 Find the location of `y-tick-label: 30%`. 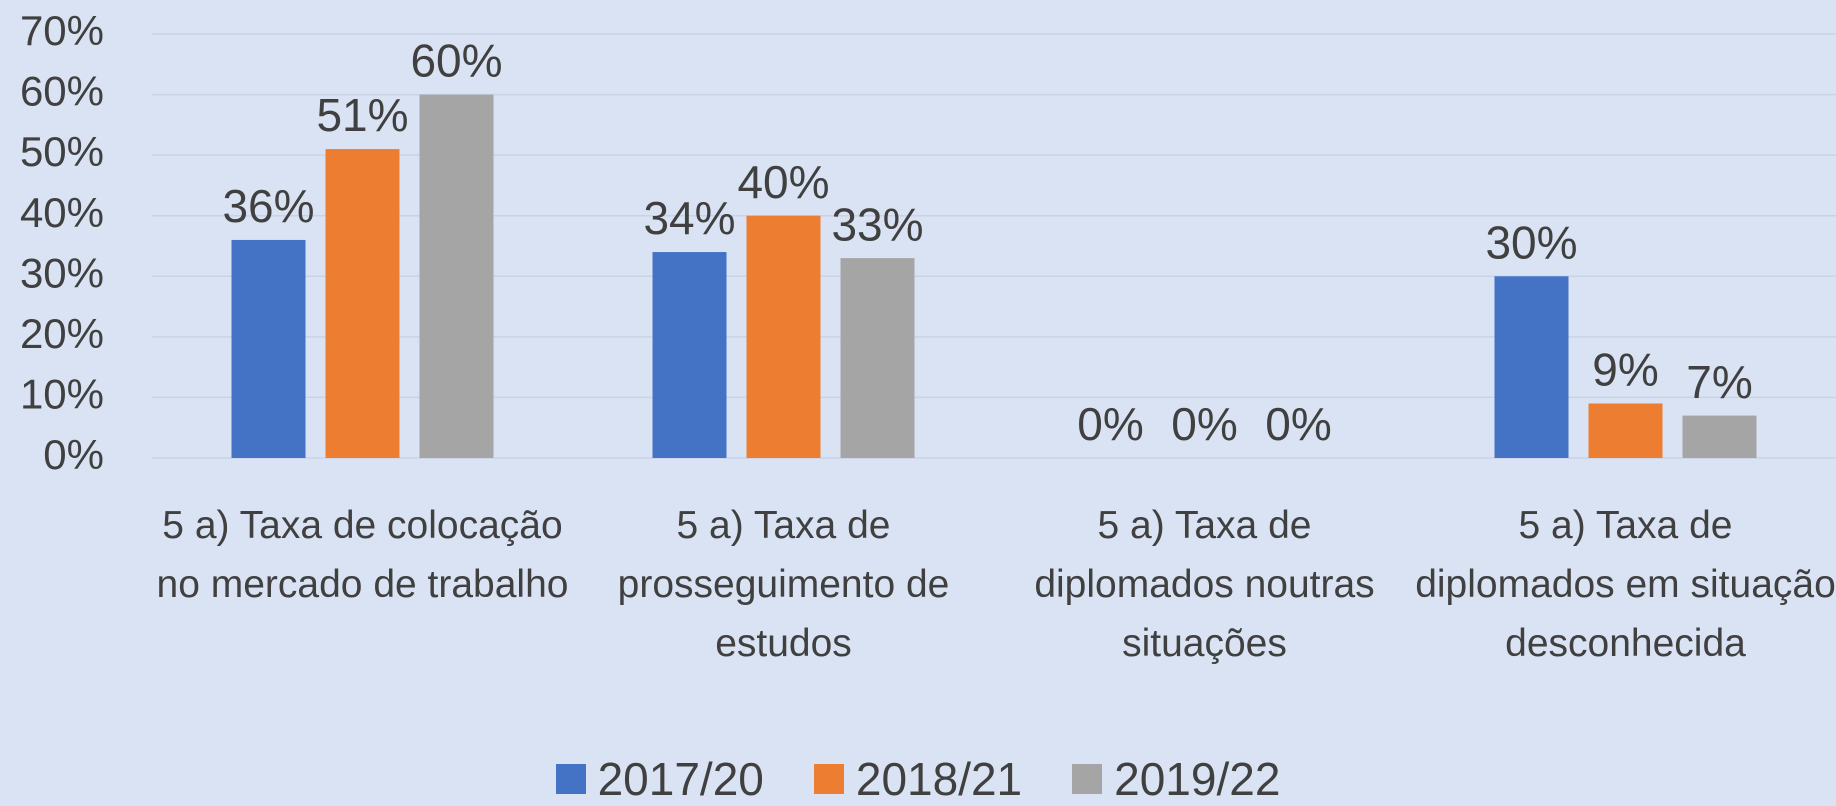

y-tick-label: 30% is located at coordinates (62, 272).